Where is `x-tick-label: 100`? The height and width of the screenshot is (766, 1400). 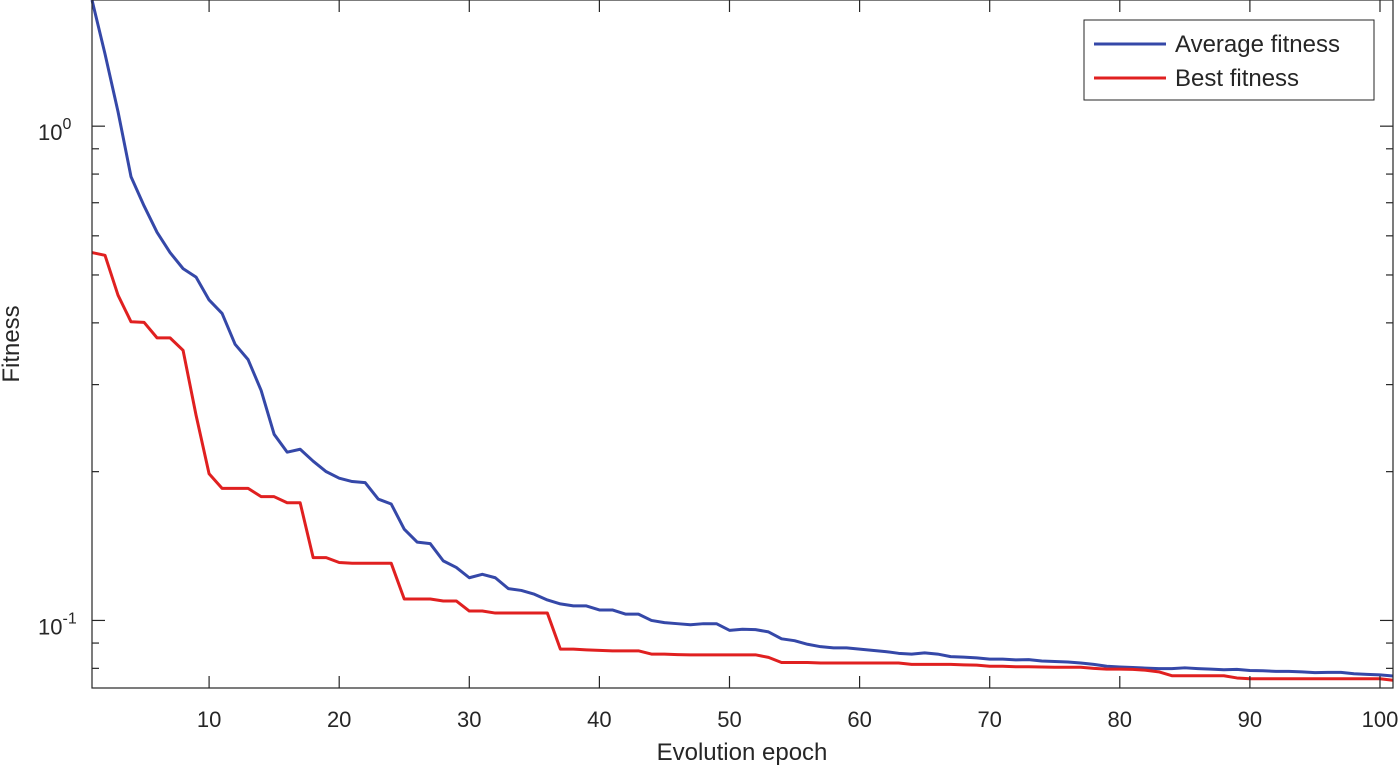
x-tick-label: 100 is located at coordinates (1380, 719).